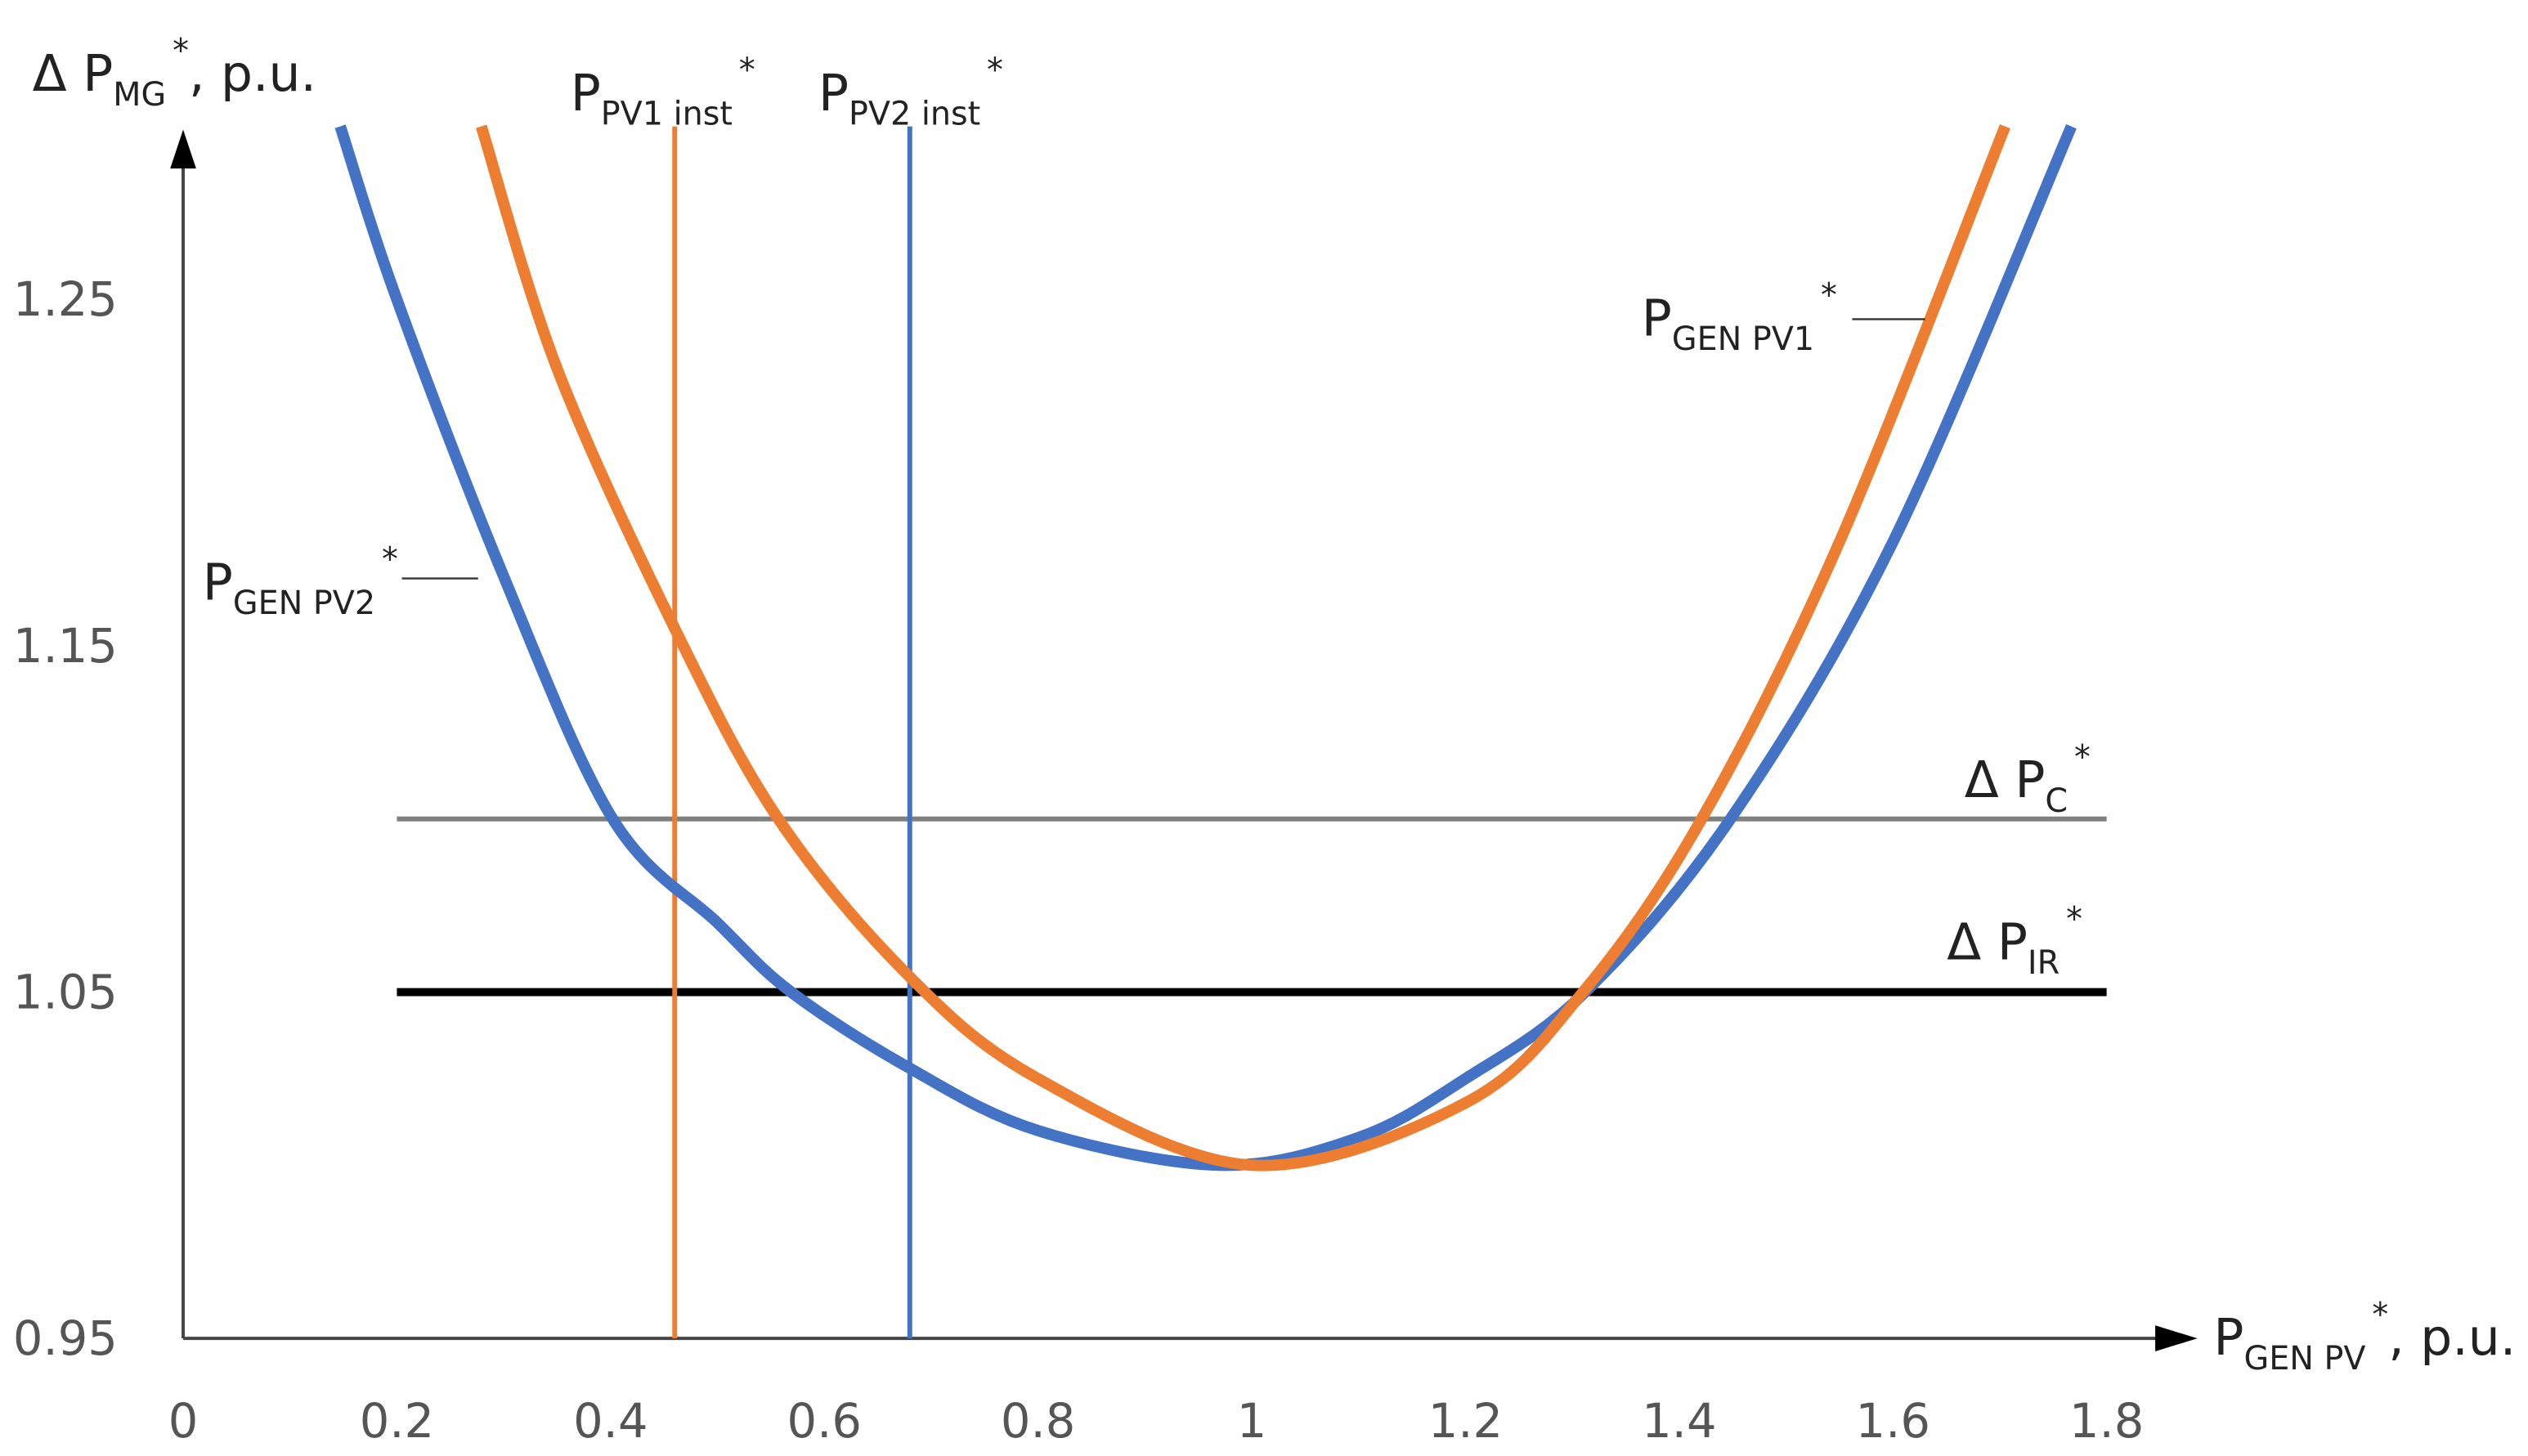 The height and width of the screenshot is (1456, 2528). Describe the element at coordinates (174, 73) in the screenshot. I see `y-axis-label: Δ PMG*, p.u.` at that location.